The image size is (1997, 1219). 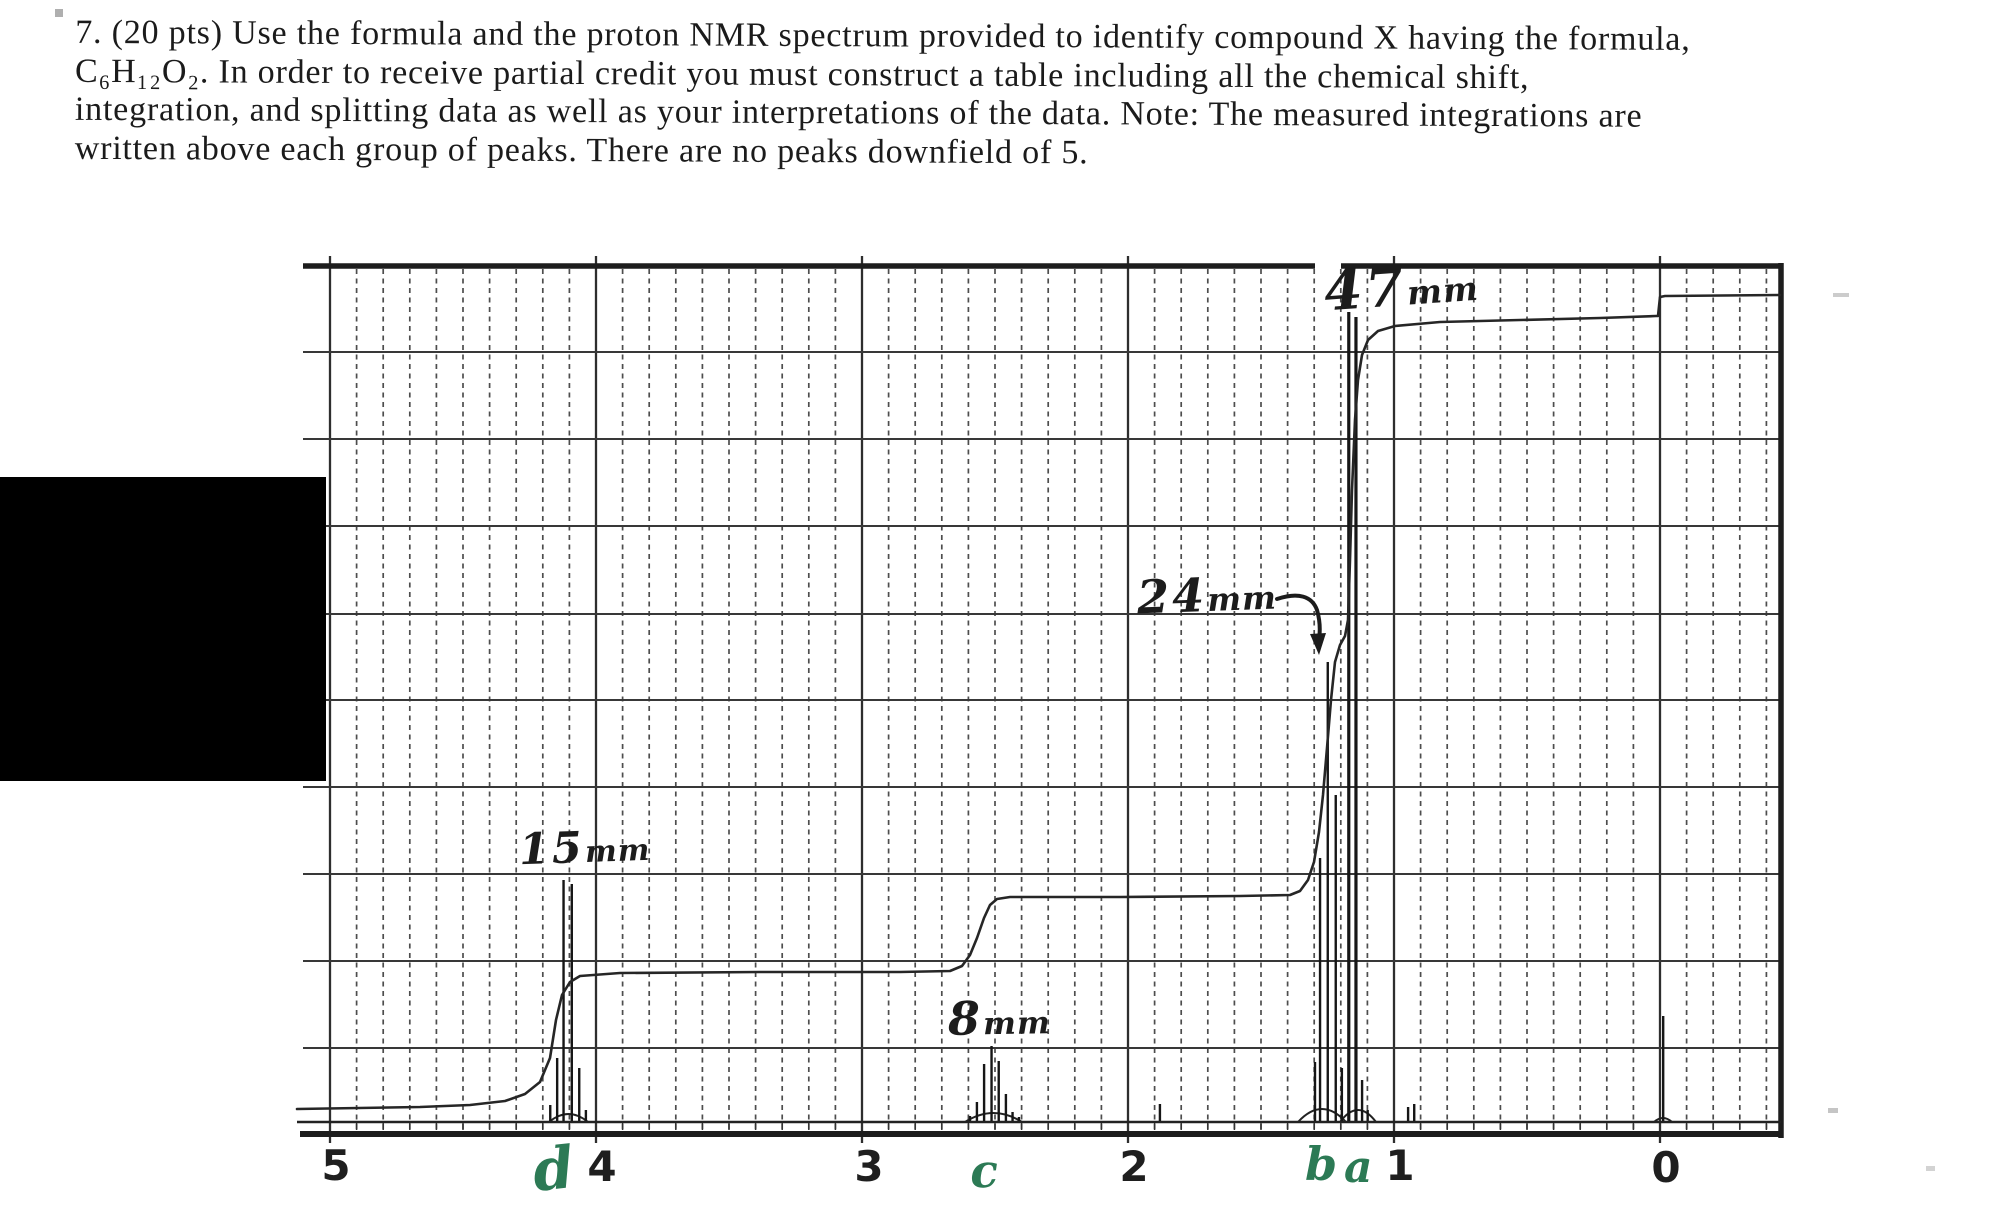 What do you see at coordinates (1134, 1166) in the screenshot?
I see `x-axis-label-2: 2` at bounding box center [1134, 1166].